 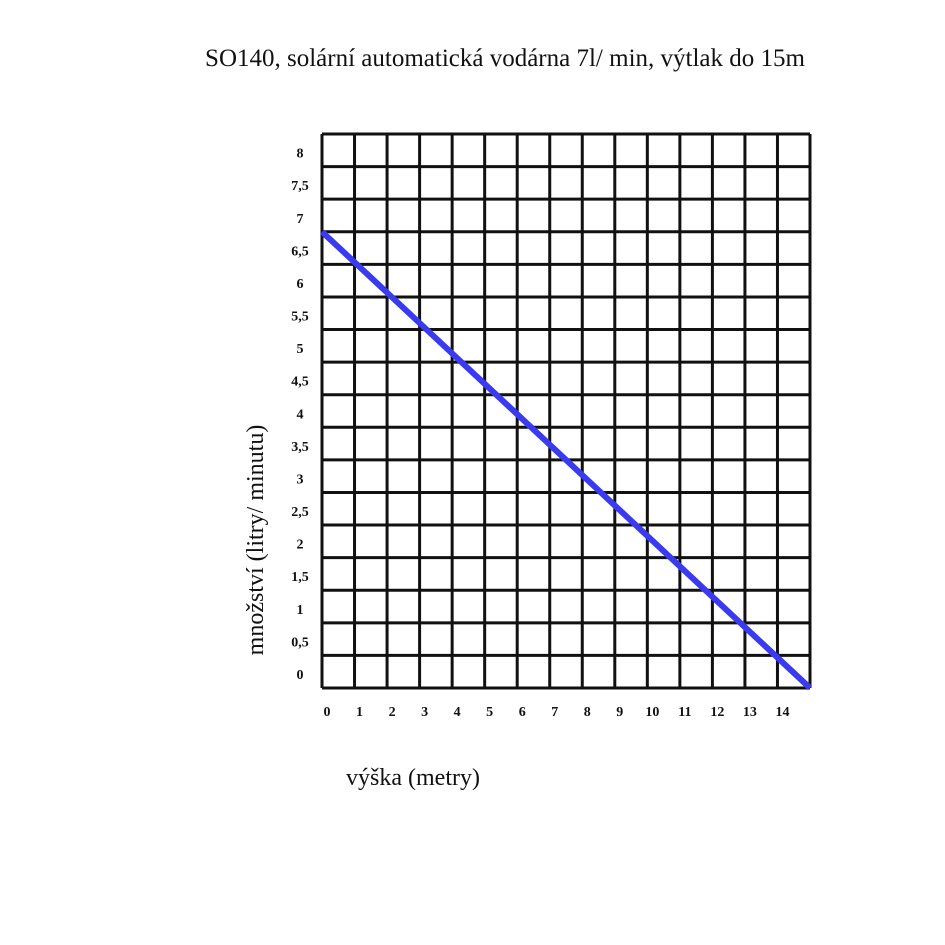 I want to click on y-tick-label: 7,5, so click(x=300, y=186).